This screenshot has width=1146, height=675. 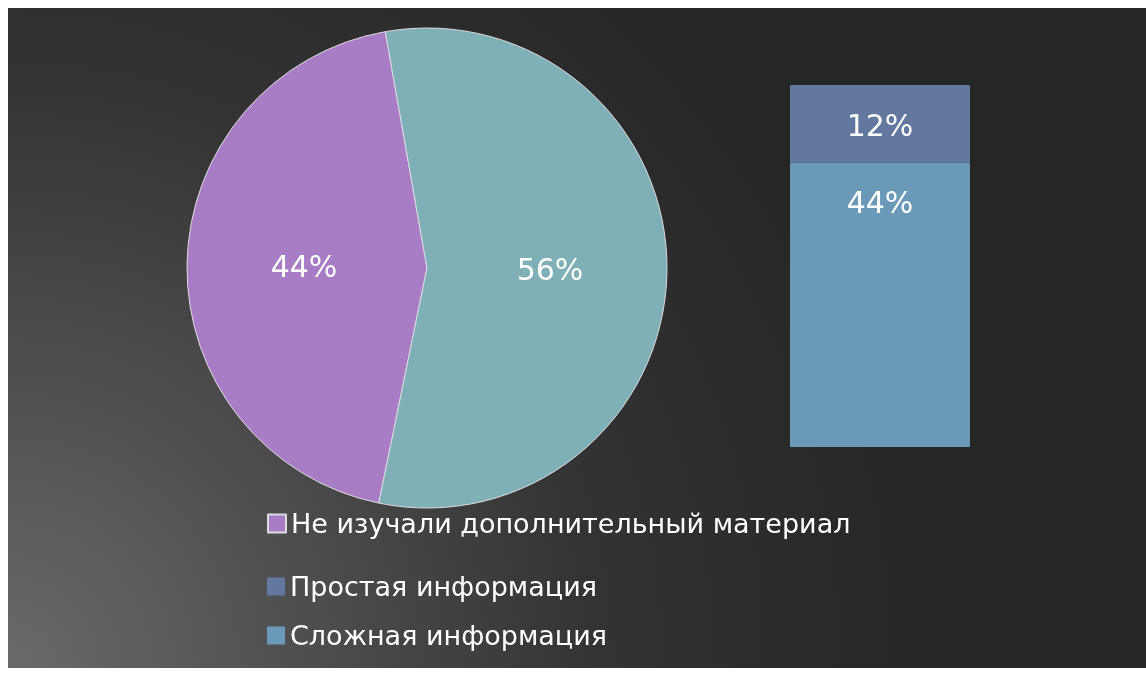 What do you see at coordinates (880, 125) in the screenshot?
I see `data-label: 12%` at bounding box center [880, 125].